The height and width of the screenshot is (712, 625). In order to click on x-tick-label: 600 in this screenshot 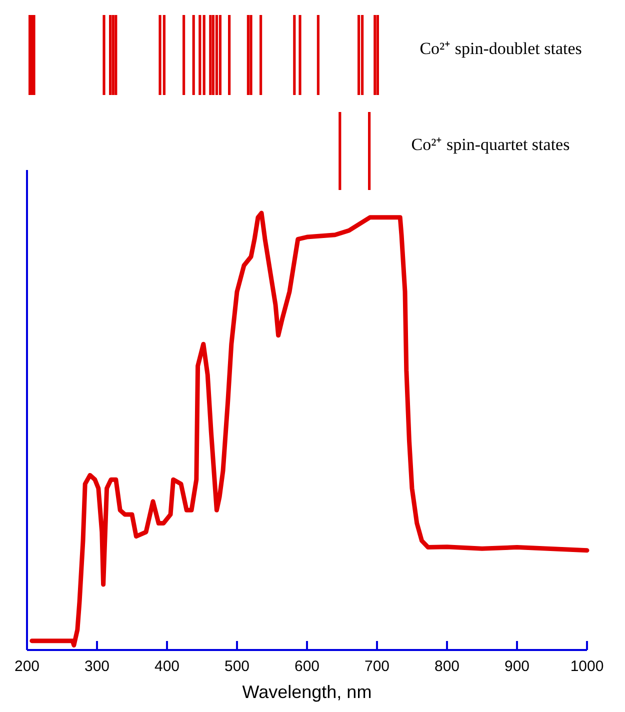, I will do `click(307, 666)`.